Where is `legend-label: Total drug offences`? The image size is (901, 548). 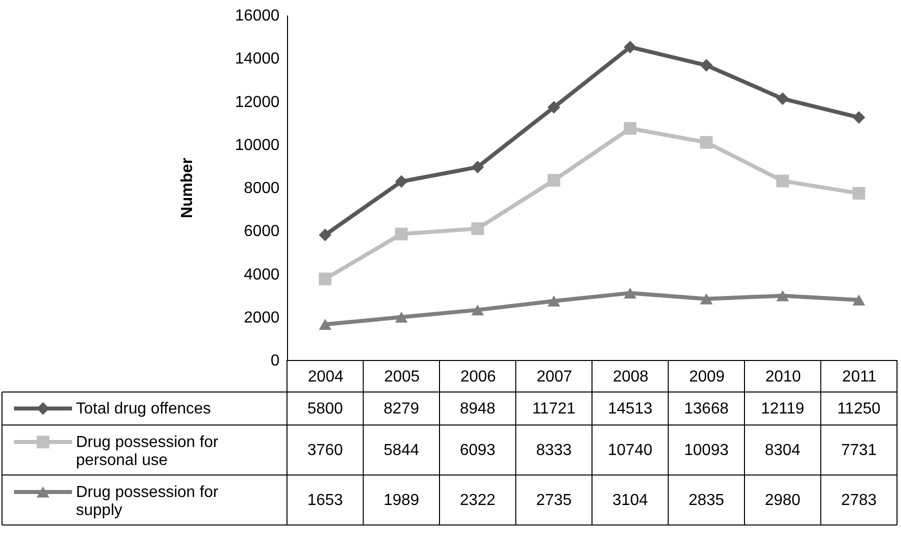
legend-label: Total drug offences is located at coordinates (143, 409).